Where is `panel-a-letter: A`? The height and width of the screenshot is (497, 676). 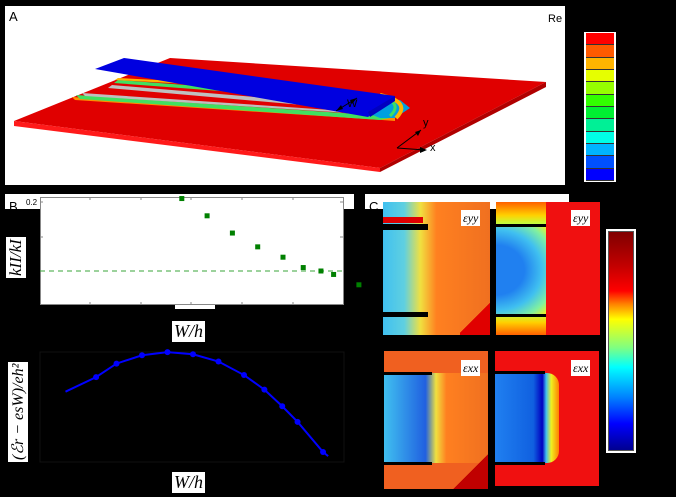
panel-a-letter: A is located at coordinates (13, 16).